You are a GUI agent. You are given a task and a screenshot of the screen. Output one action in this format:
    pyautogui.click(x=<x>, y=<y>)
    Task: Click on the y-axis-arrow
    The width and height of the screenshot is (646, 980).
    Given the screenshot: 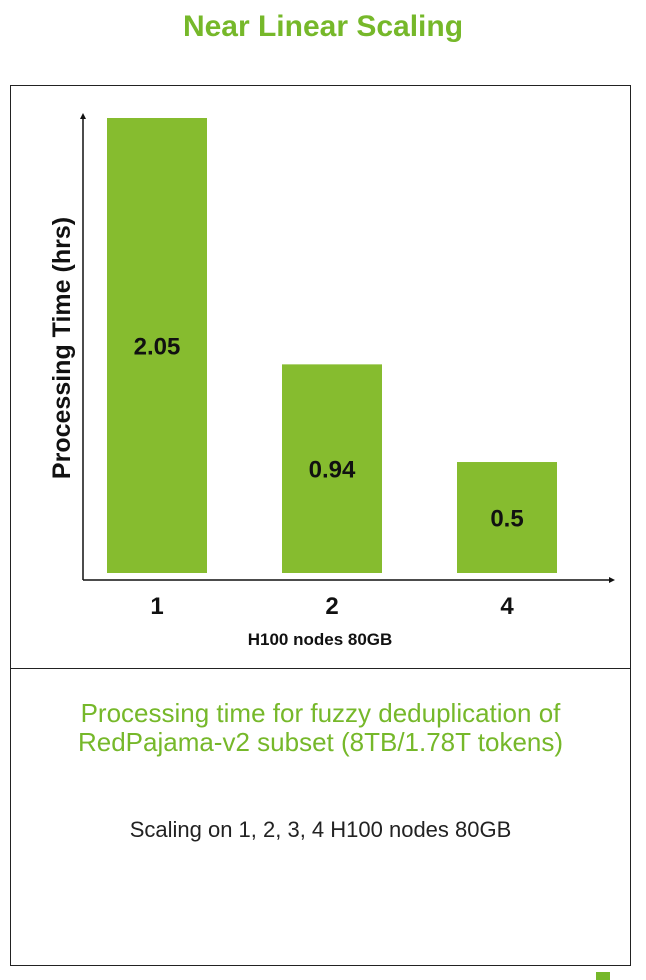 What is the action you would take?
    pyautogui.click(x=83, y=116)
    